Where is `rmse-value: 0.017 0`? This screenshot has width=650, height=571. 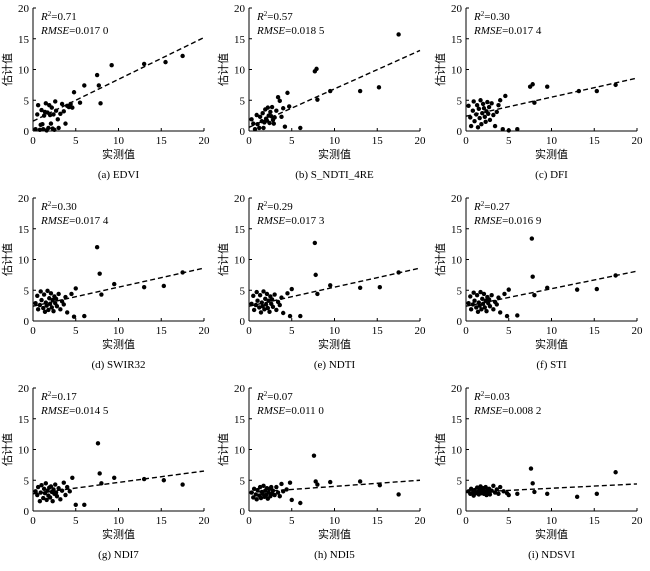
rmse-value: 0.017 0 is located at coordinates (92, 31).